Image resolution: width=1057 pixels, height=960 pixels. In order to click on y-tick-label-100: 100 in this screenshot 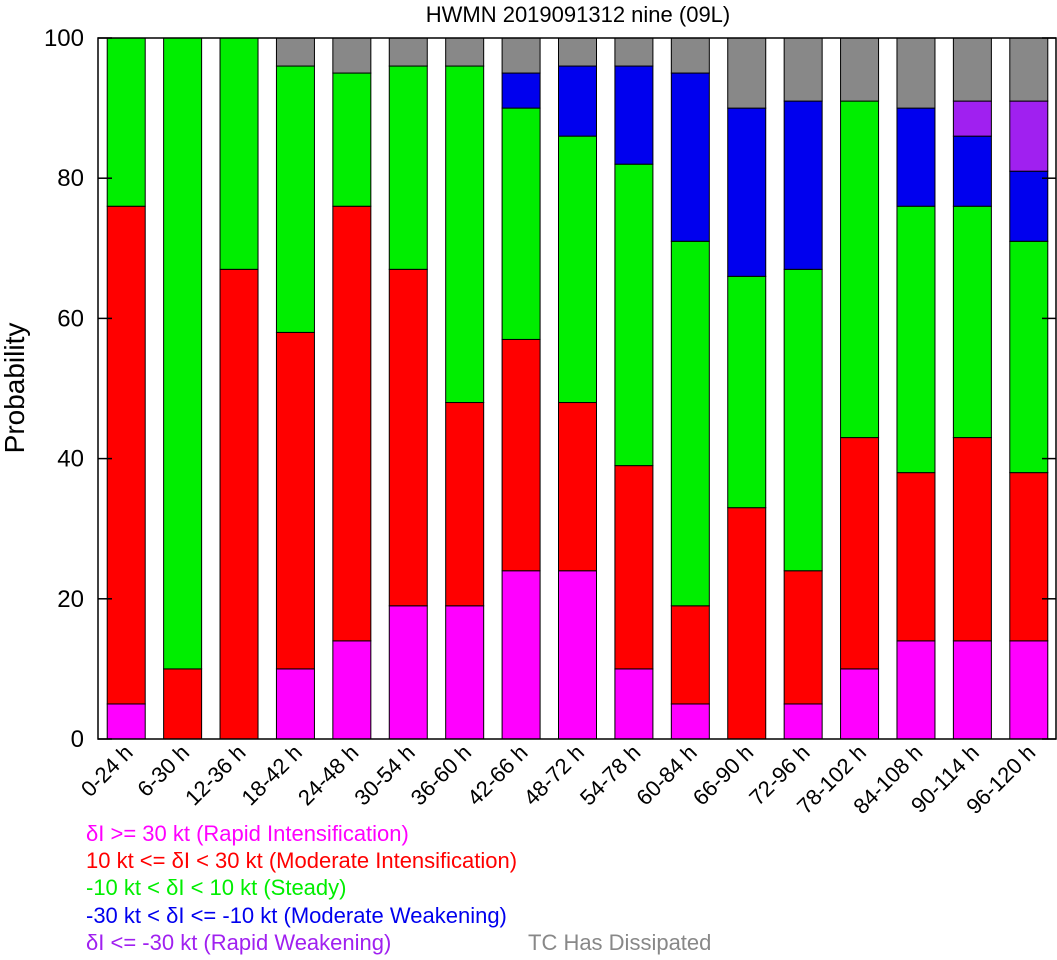, I will do `click(64, 38)`.